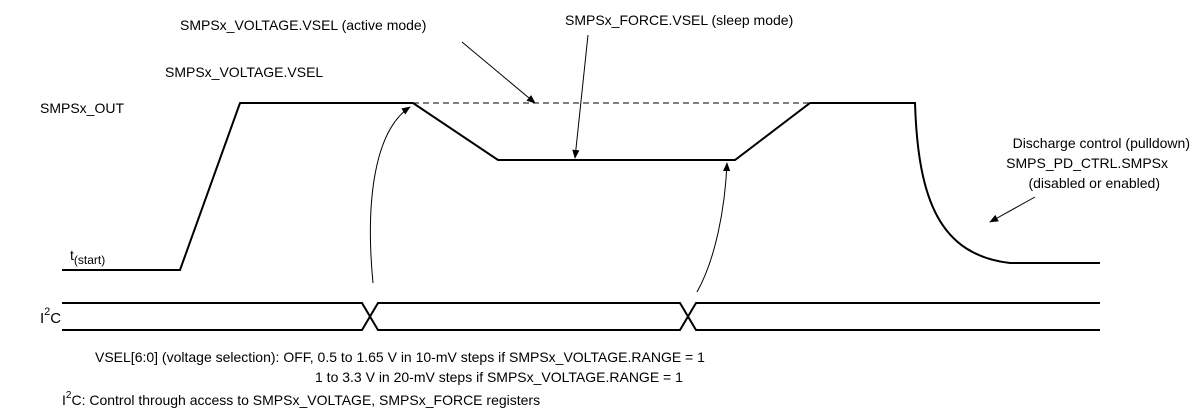 This screenshot has height=419, width=1203. What do you see at coordinates (1094, 183) in the screenshot?
I see `label: (disabled or enabled)` at bounding box center [1094, 183].